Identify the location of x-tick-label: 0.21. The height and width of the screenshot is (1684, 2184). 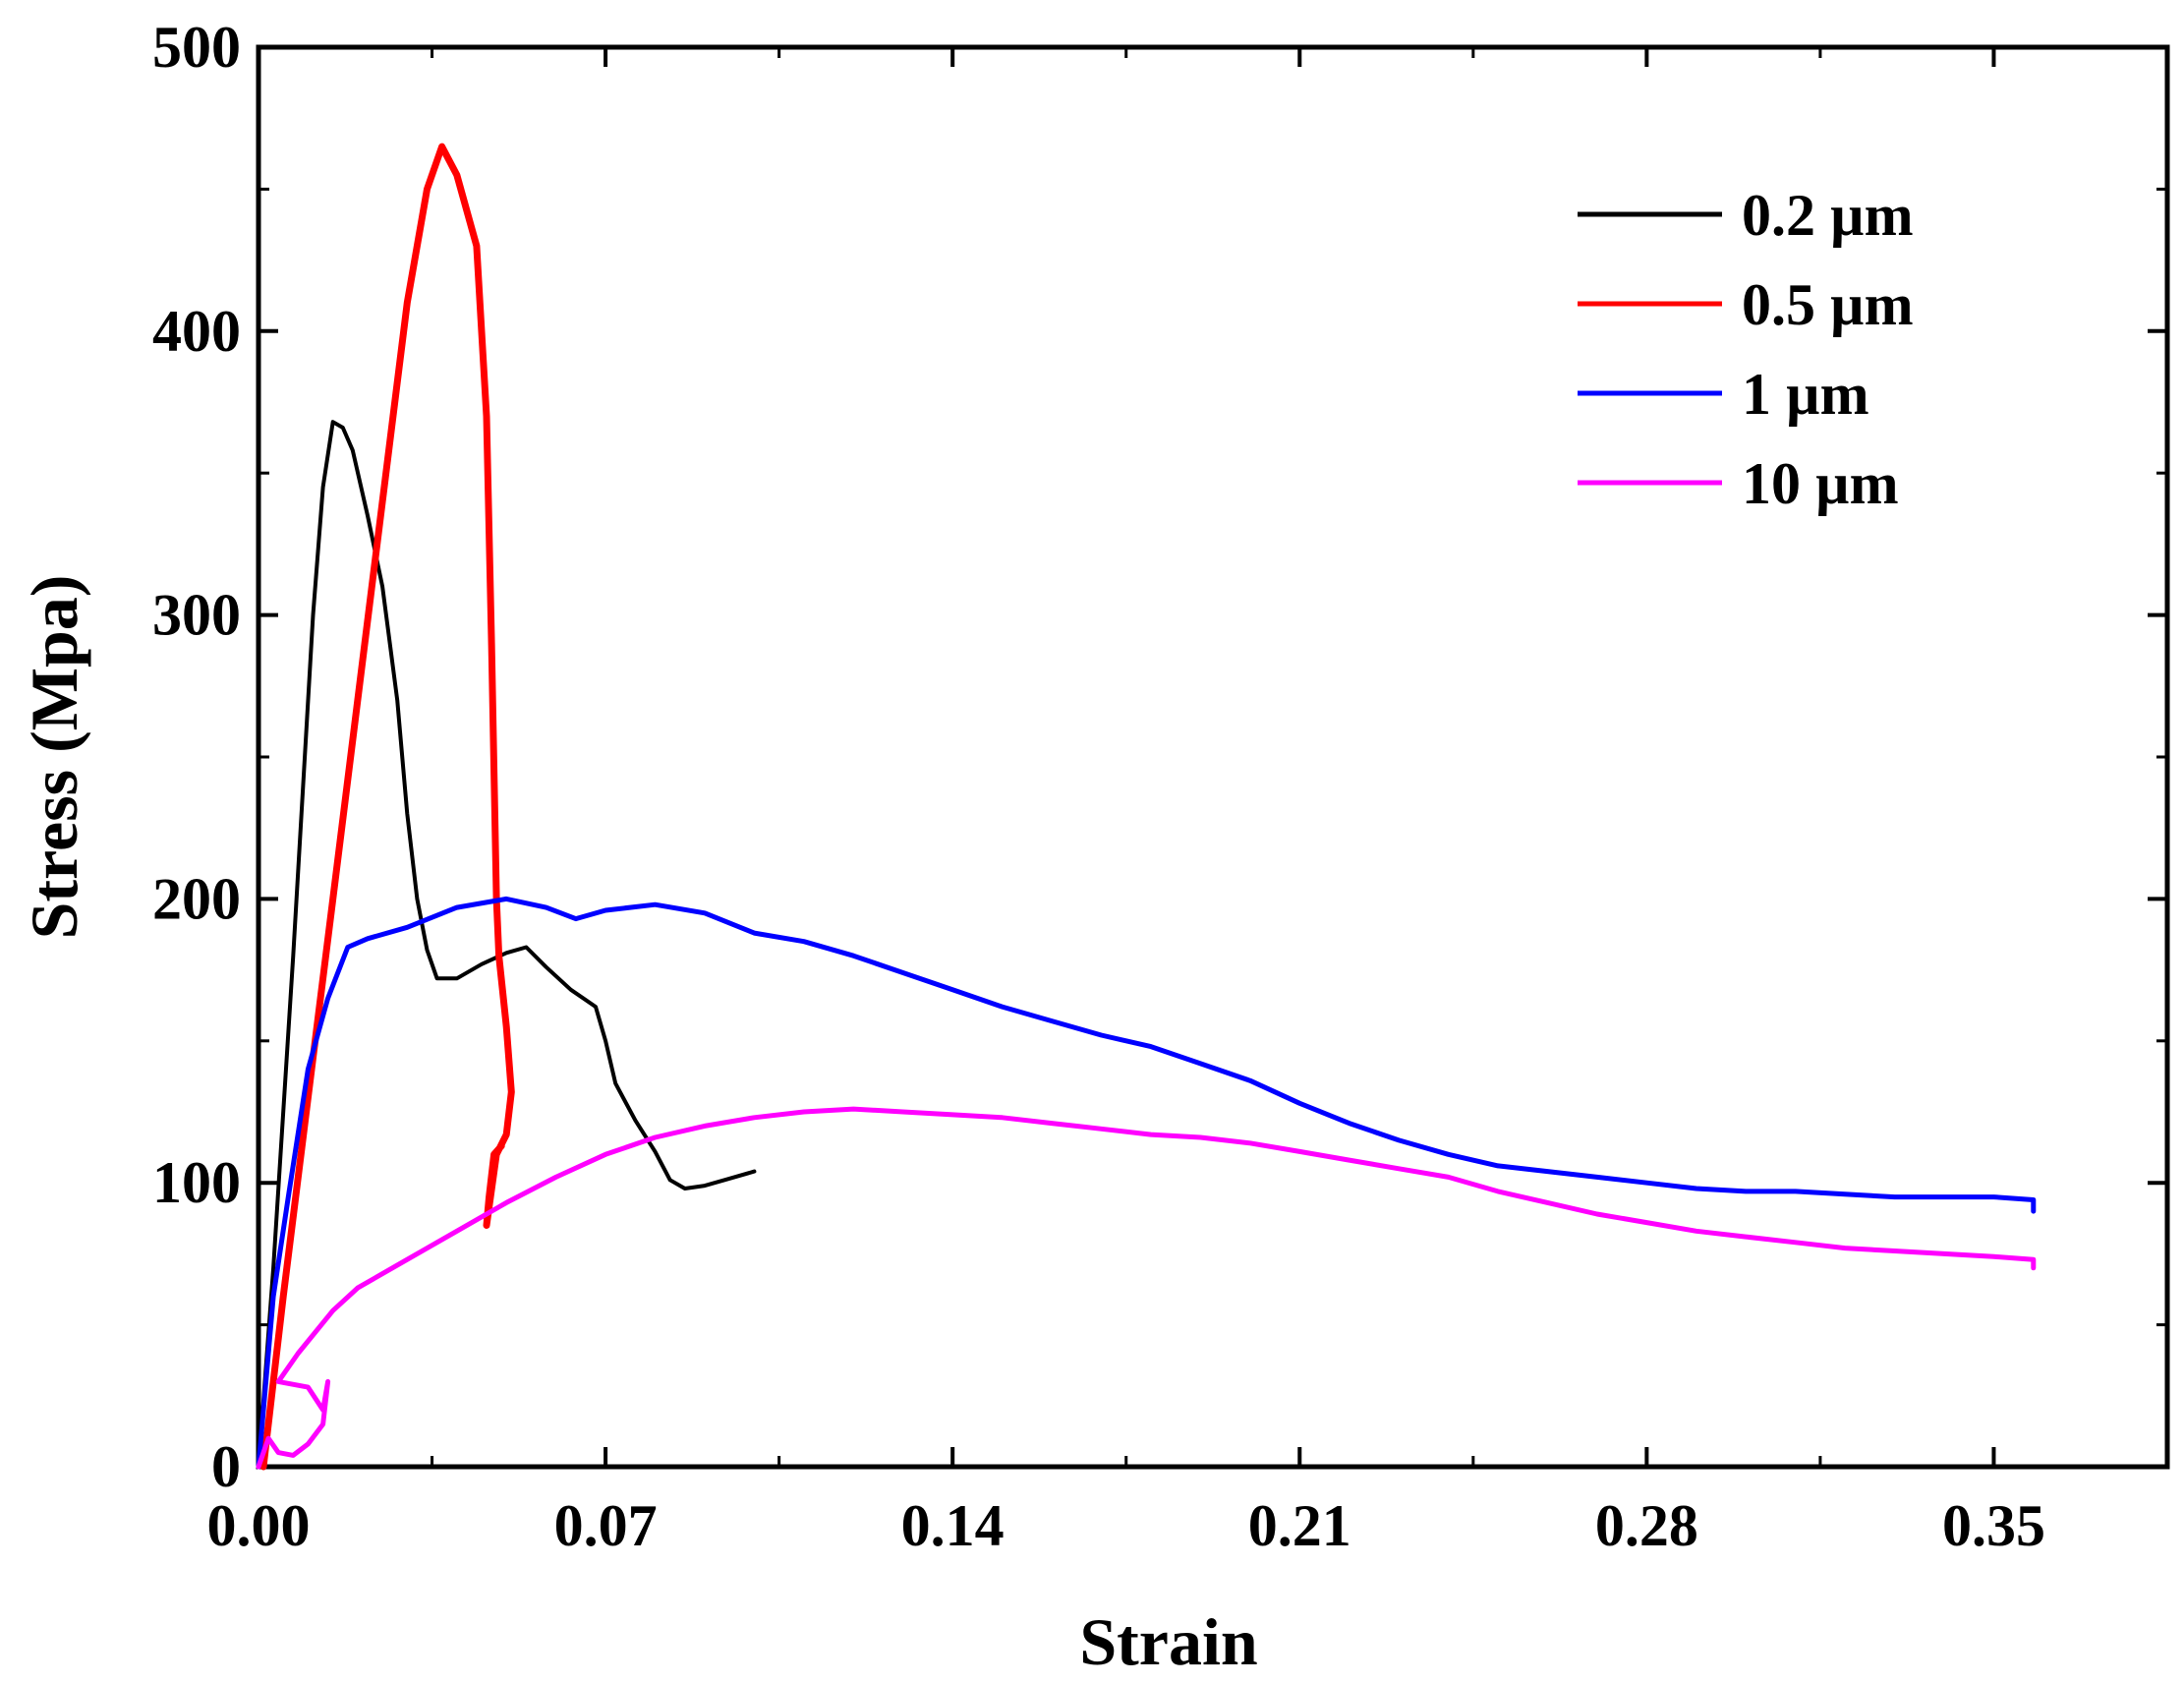
(1299, 1525).